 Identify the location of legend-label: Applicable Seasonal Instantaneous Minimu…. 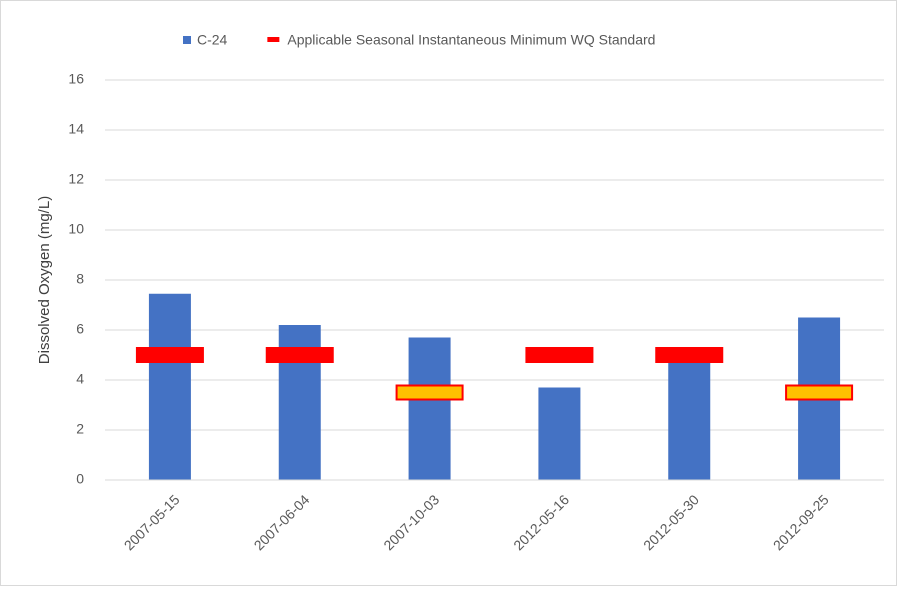
(471, 40).